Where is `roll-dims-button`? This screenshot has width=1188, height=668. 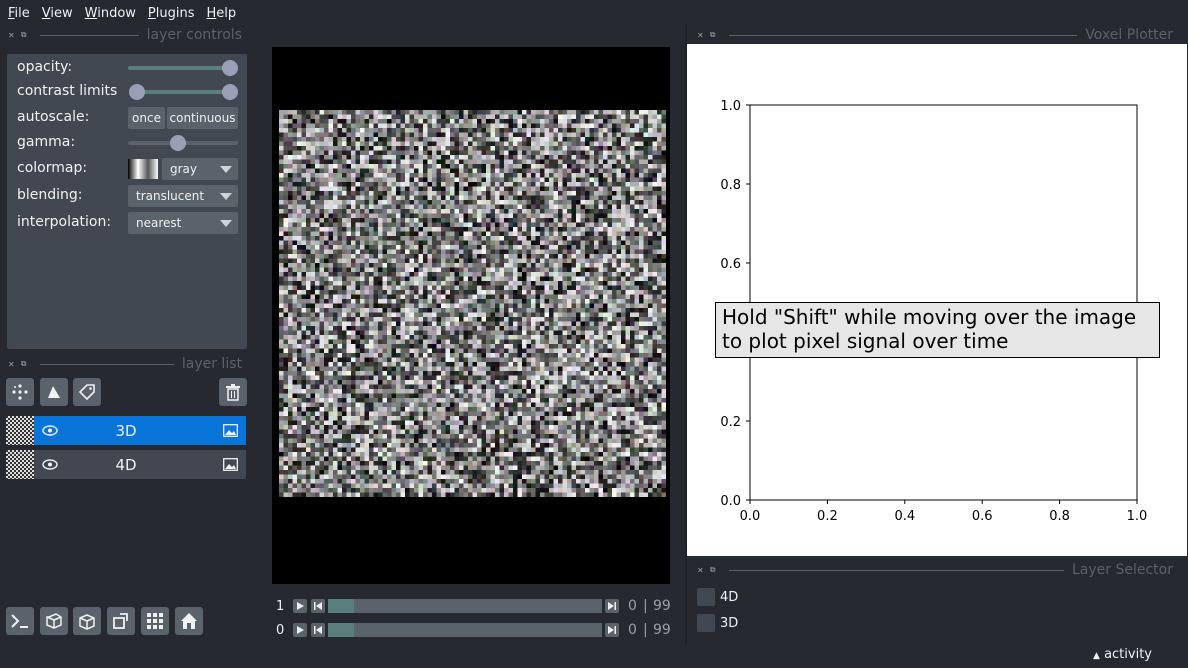 roll-dims-button is located at coordinates (87, 621).